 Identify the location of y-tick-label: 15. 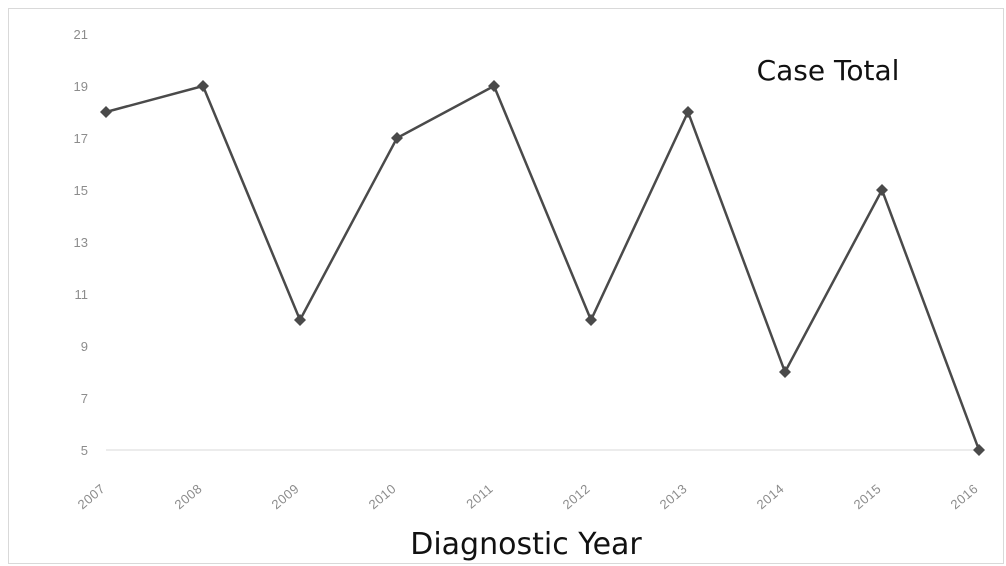
(81, 190).